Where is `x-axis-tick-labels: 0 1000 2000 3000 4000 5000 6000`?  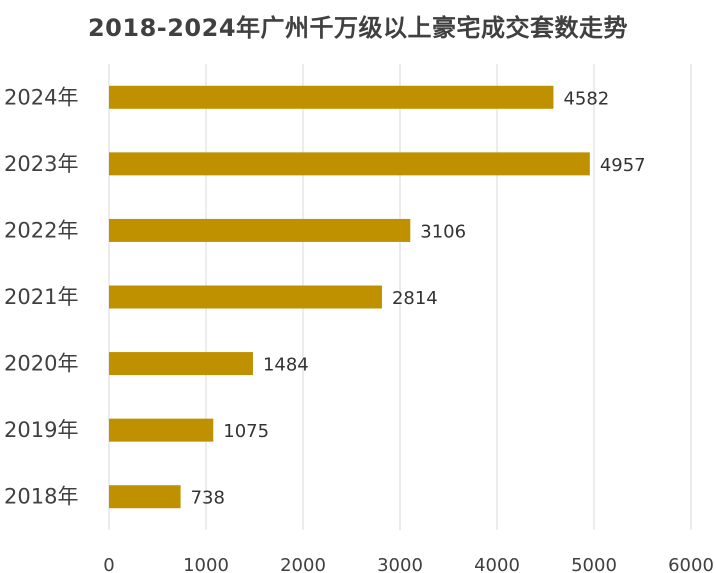 x-axis-tick-labels: 0 1000 2000 3000 4000 5000 6000 is located at coordinates (408, 564).